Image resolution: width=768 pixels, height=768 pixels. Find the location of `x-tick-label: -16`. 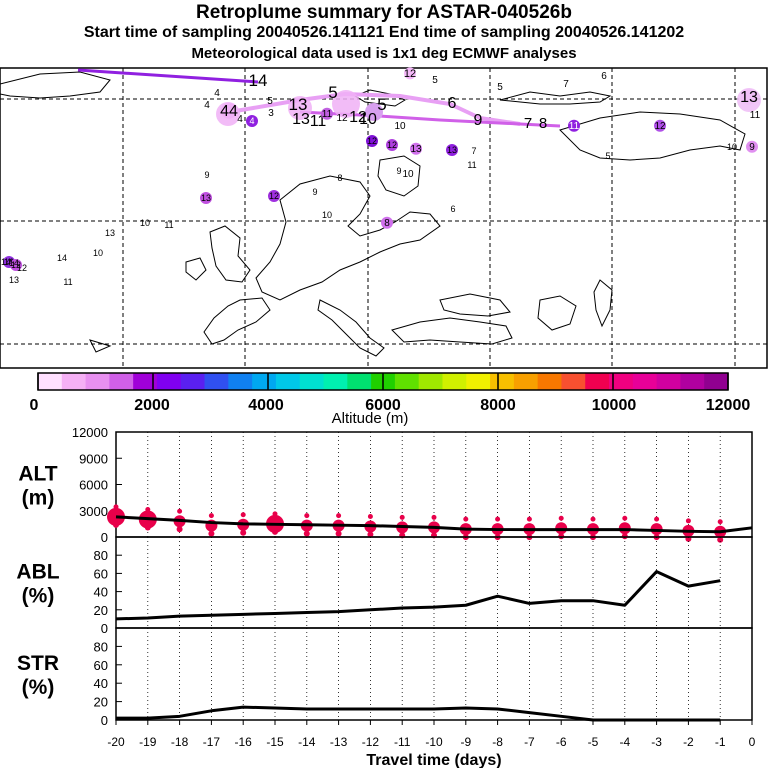

x-tick-label: -16 is located at coordinates (244, 742).